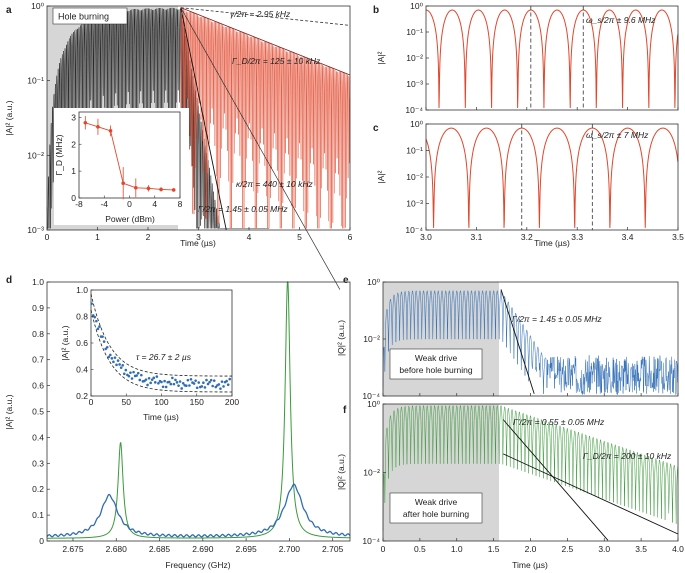 The height and width of the screenshot is (573, 685). I want to click on weak-drive-label-f-line2: after hole burning, so click(436, 514).